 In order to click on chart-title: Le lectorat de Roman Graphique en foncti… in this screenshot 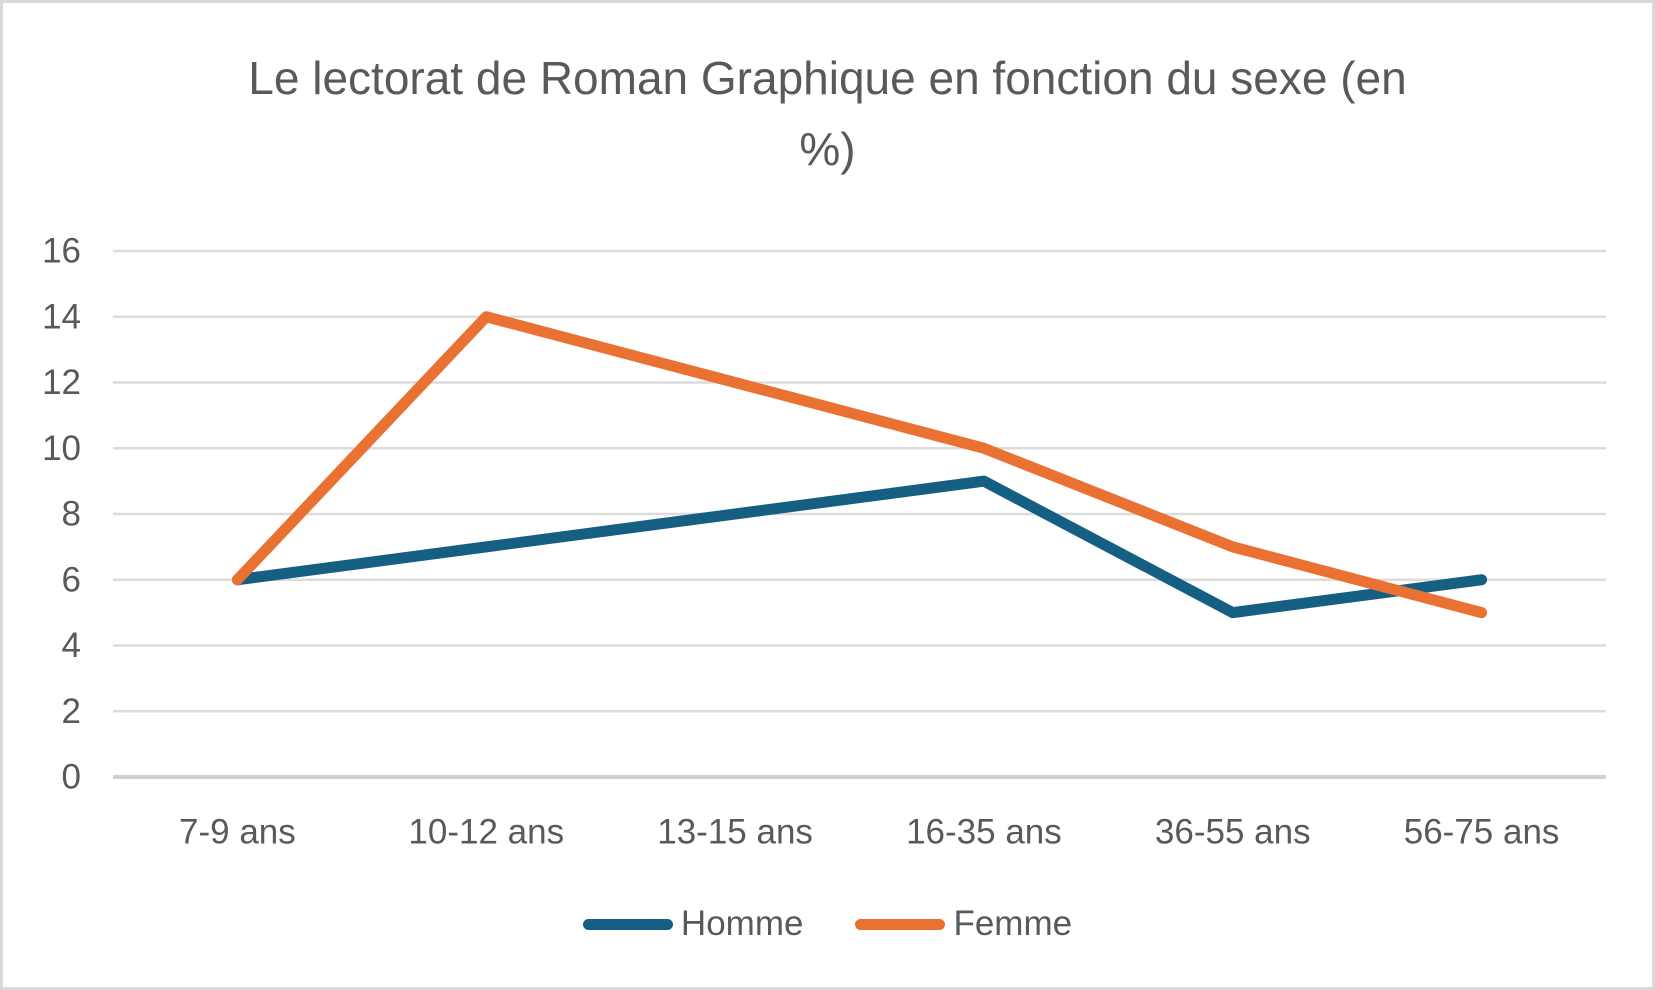, I will do `click(827, 114)`.